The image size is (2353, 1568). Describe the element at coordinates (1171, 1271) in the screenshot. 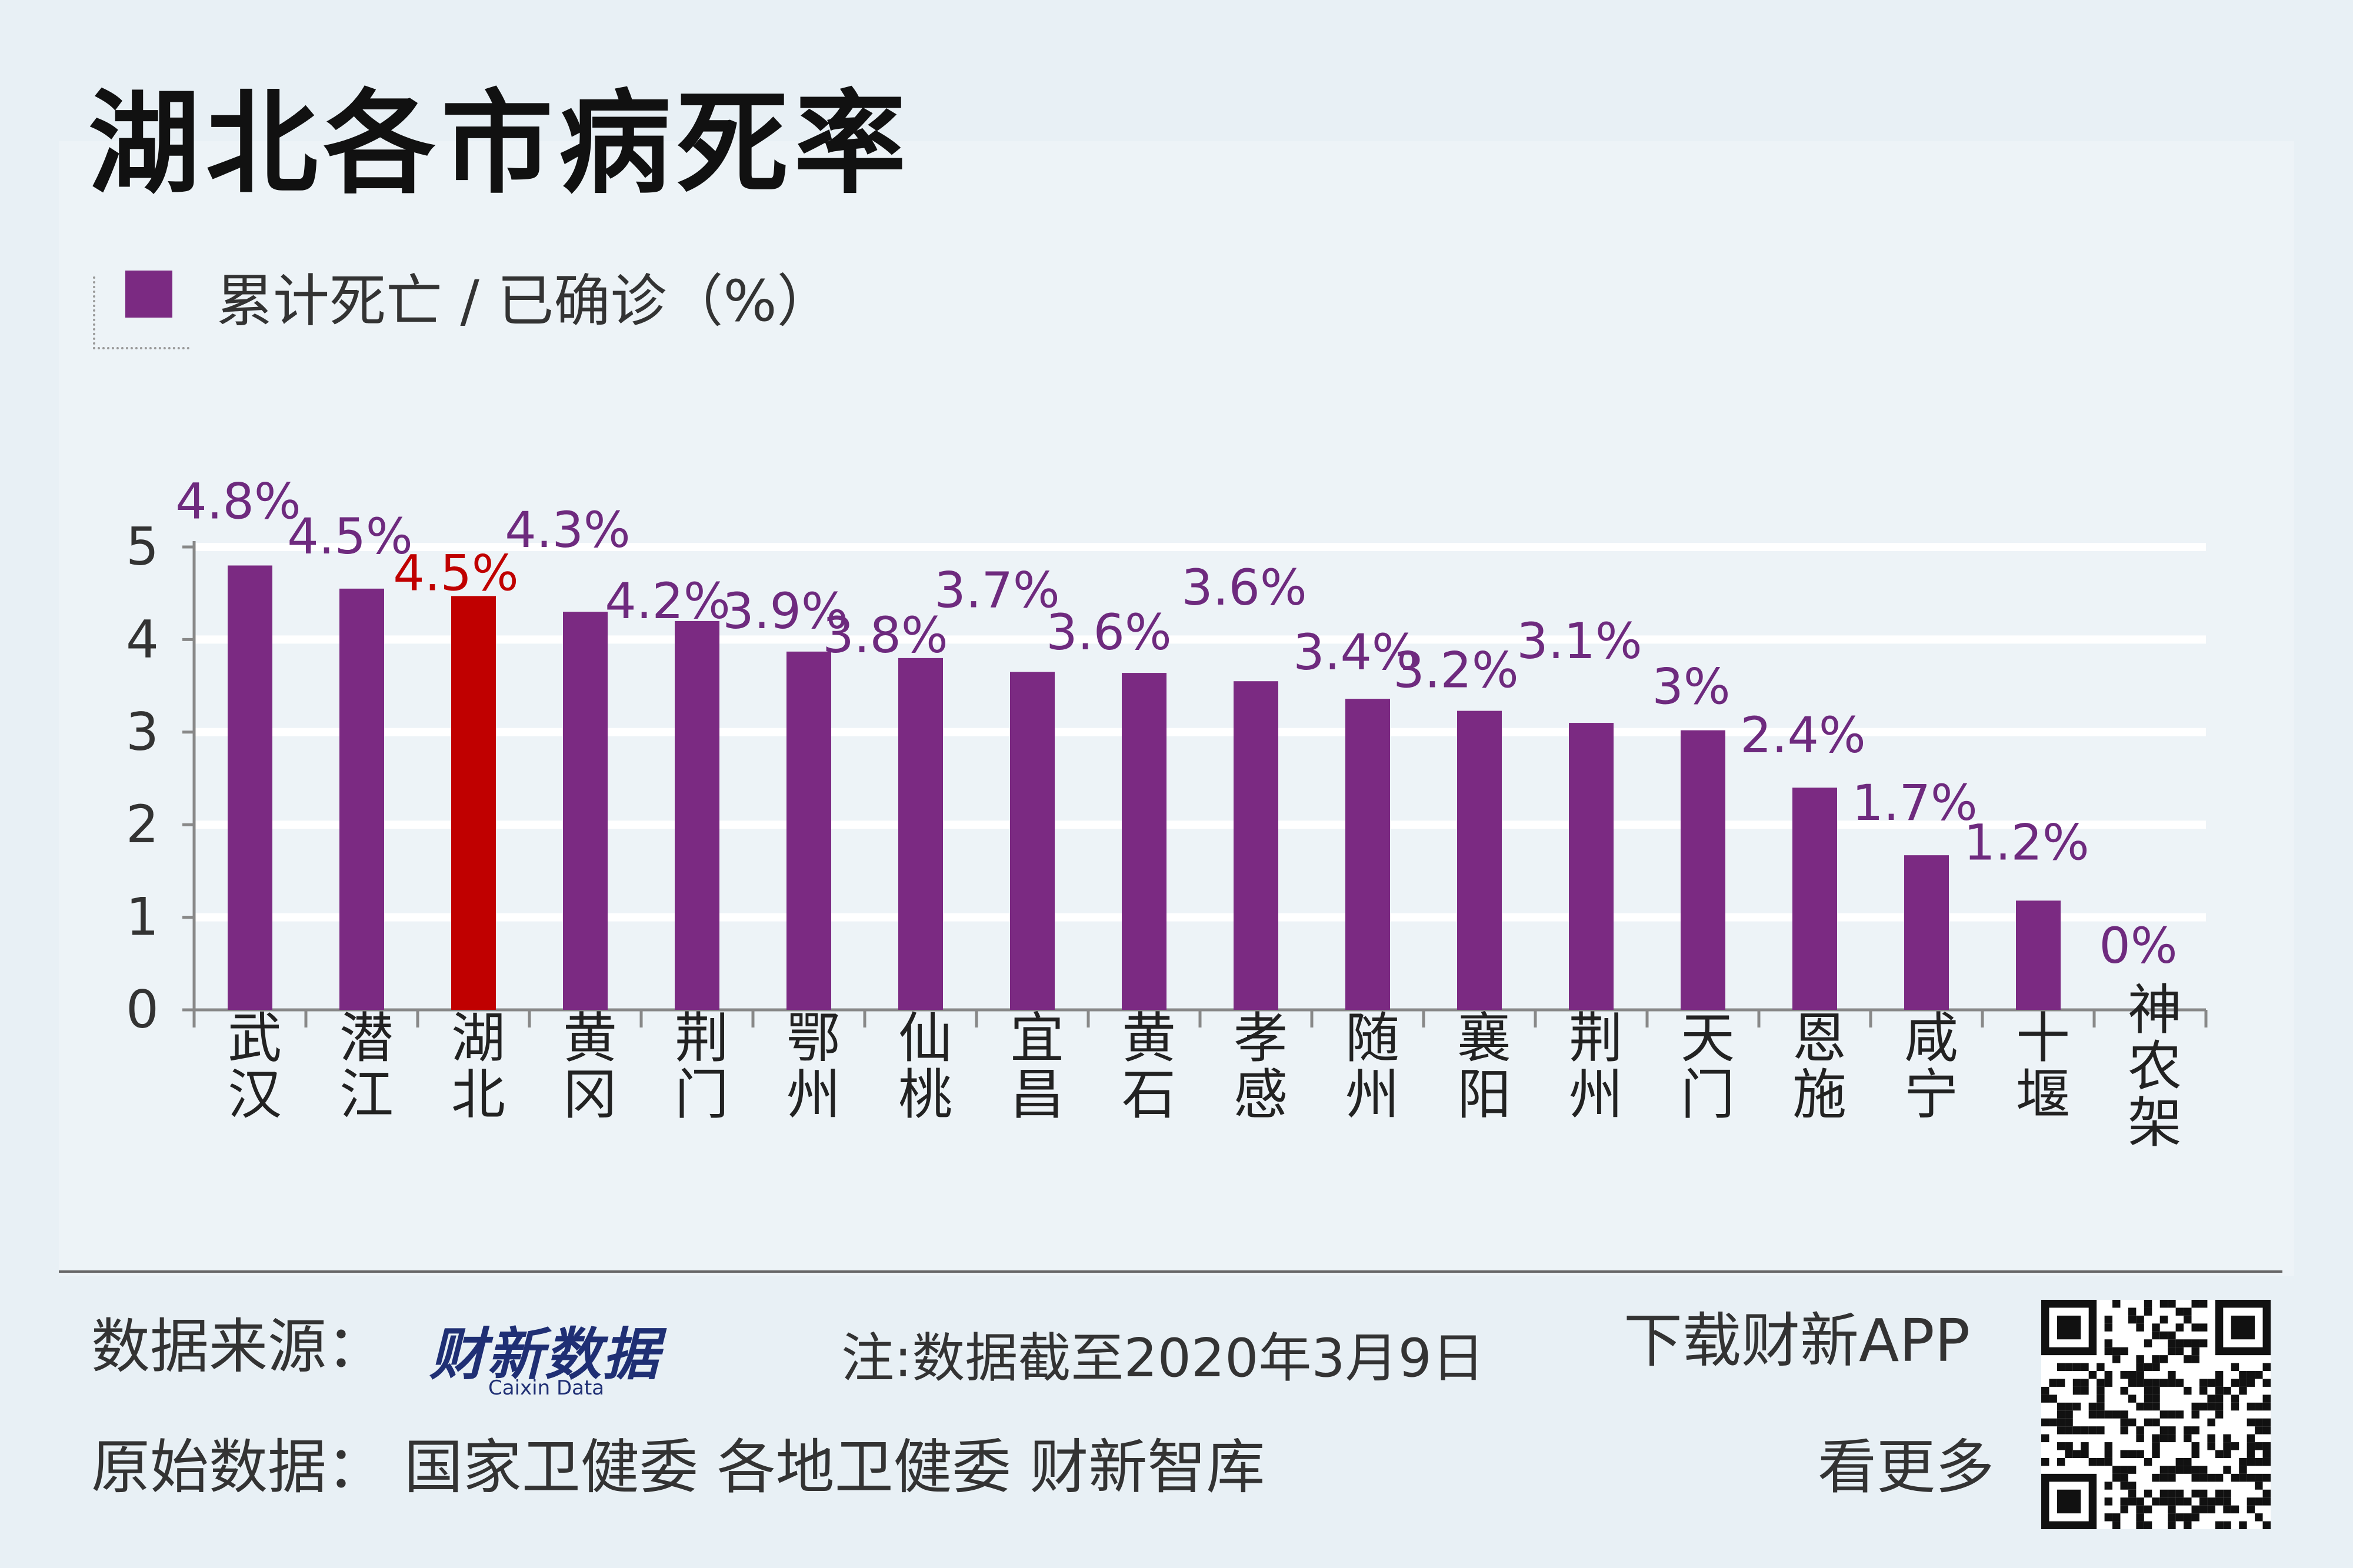

I see `footer-divider` at that location.